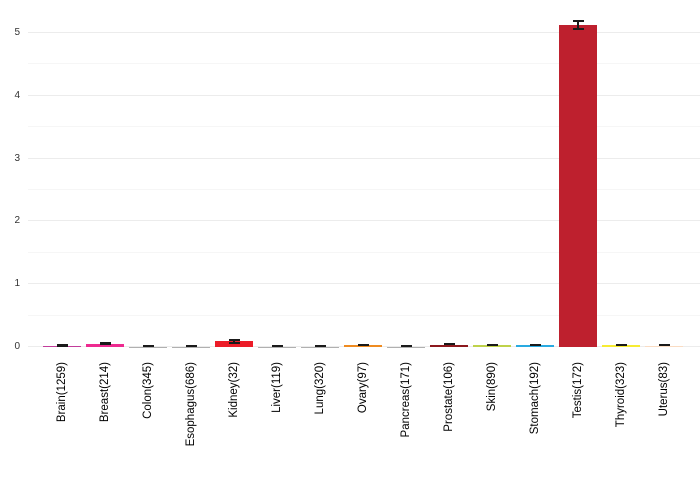  What do you see at coordinates (277, 346) in the screenshot?
I see `error-bar-cap-bottom-liver` at bounding box center [277, 346].